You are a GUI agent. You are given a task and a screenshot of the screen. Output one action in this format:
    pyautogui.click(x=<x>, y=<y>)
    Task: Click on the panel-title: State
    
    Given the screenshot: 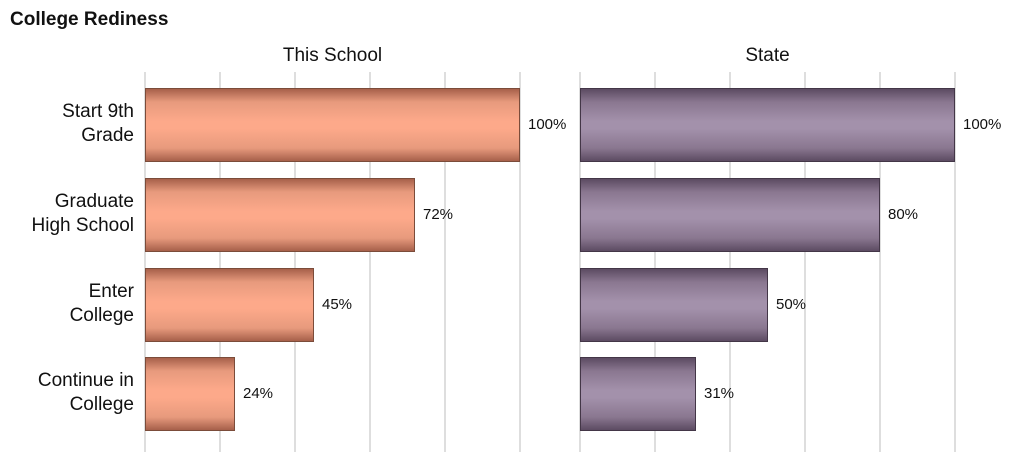 What is the action you would take?
    pyautogui.click(x=767, y=55)
    